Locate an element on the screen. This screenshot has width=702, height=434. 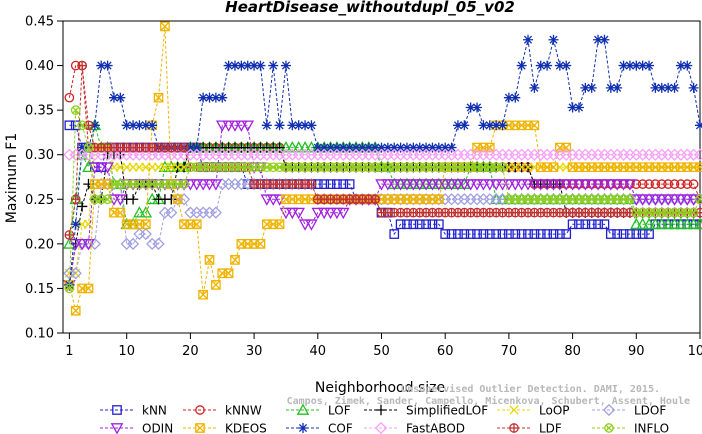
x-tick-label: 30 is located at coordinates (254, 351).